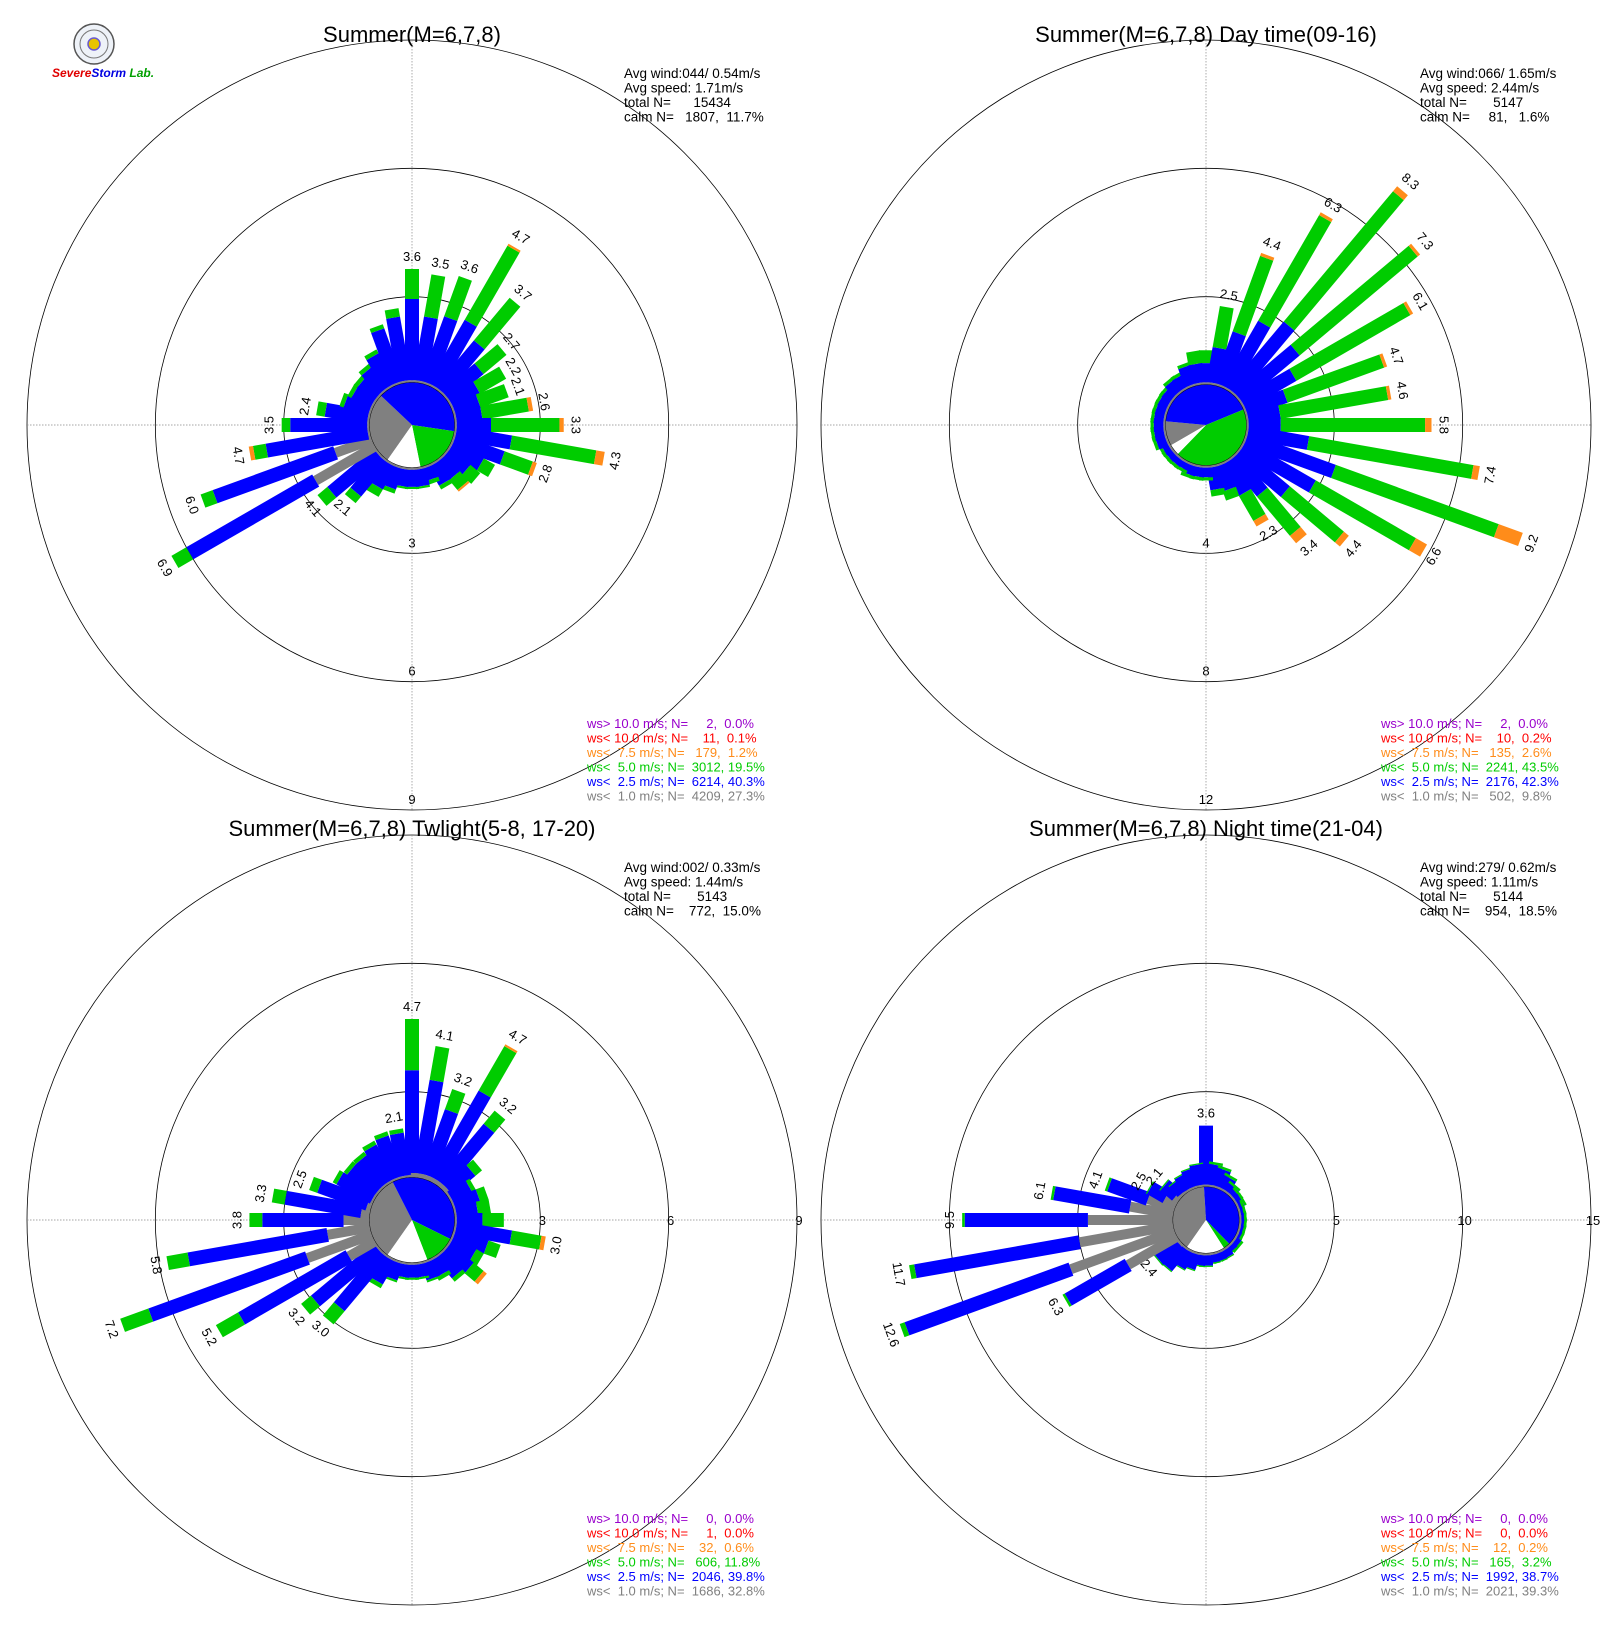 This screenshot has width=1620, height=1640. What do you see at coordinates (545, 473) in the screenshot?
I see `bar-label: 2.8` at bounding box center [545, 473].